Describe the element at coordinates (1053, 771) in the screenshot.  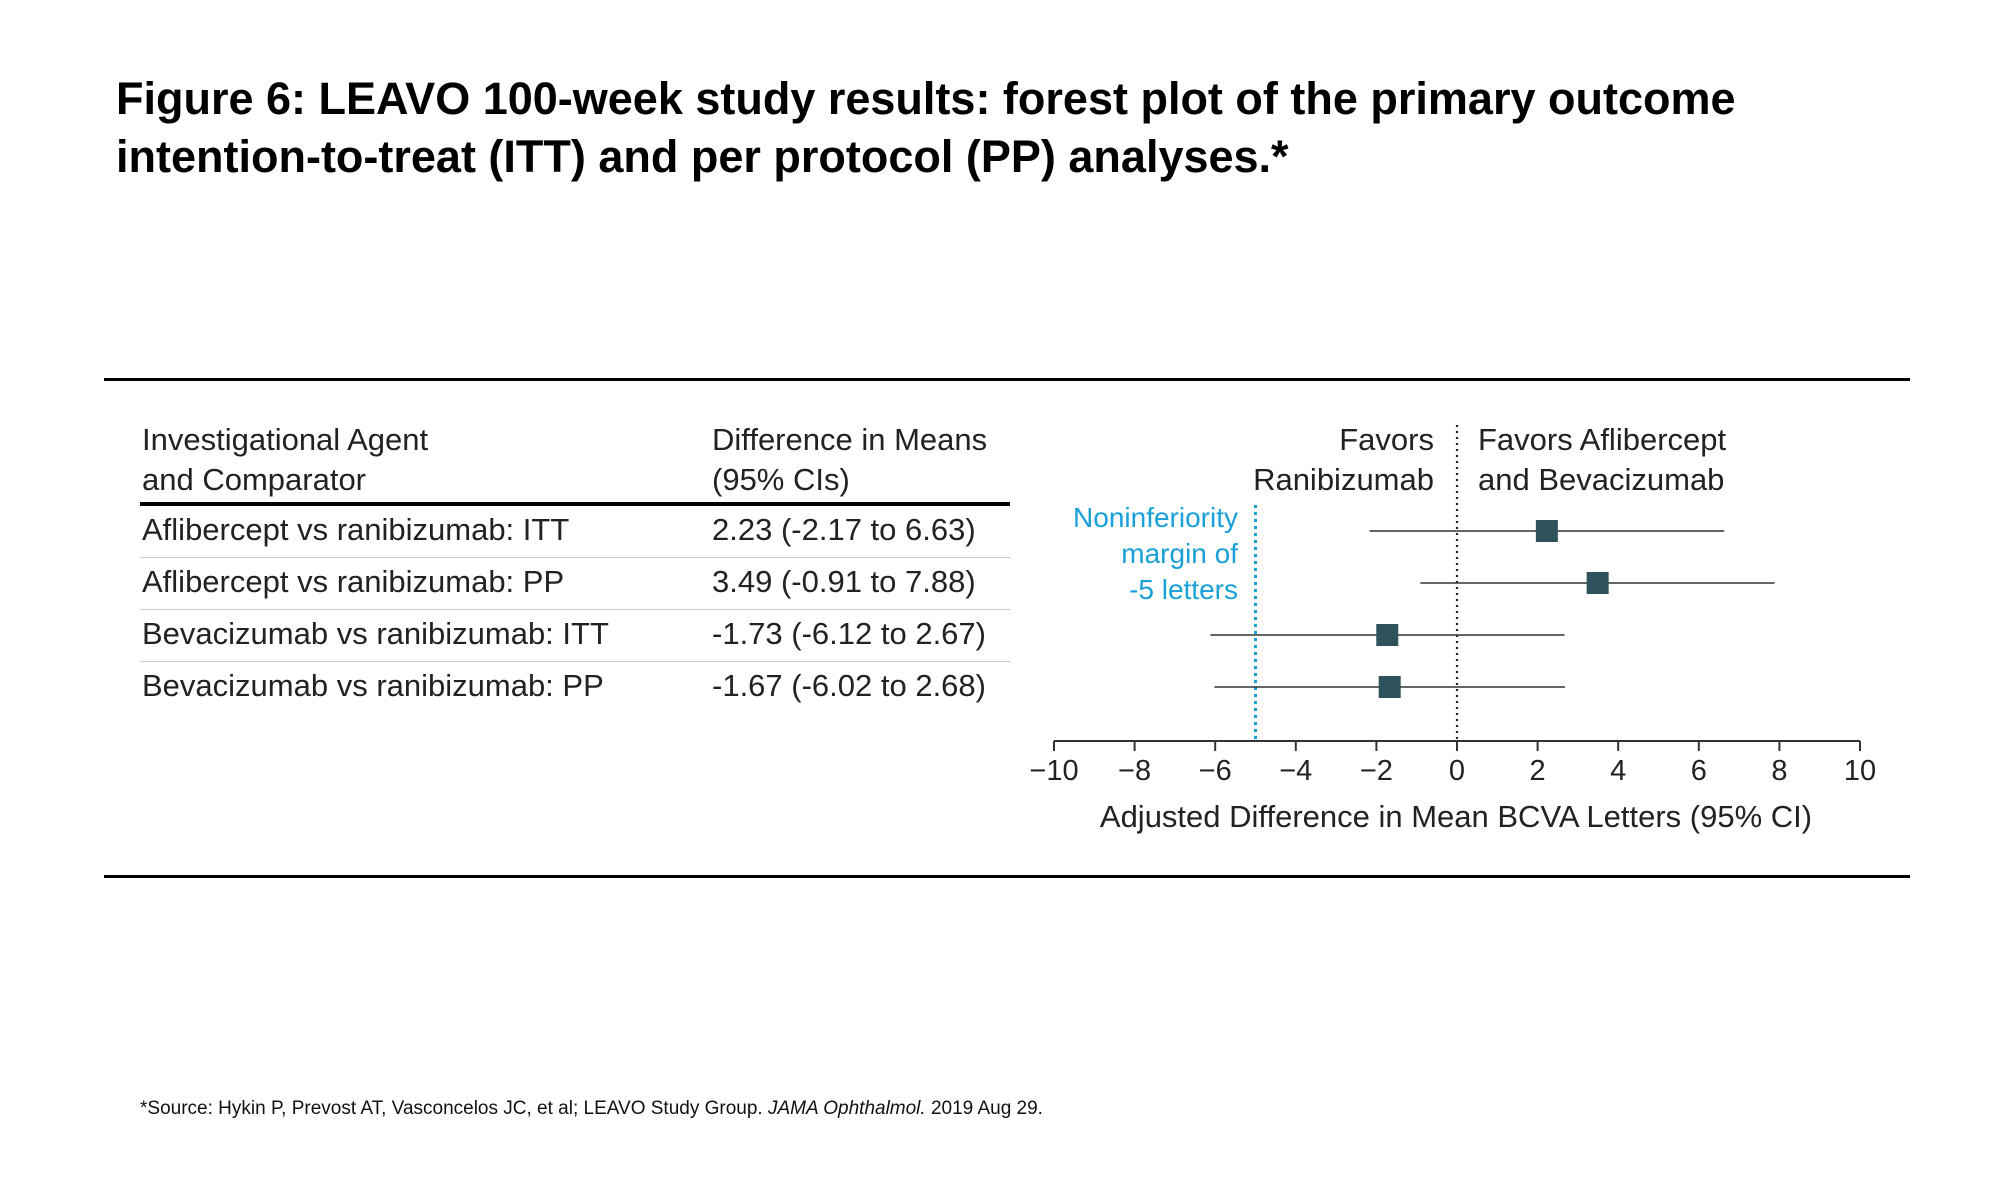
I see `x-tick-label: −10` at that location.